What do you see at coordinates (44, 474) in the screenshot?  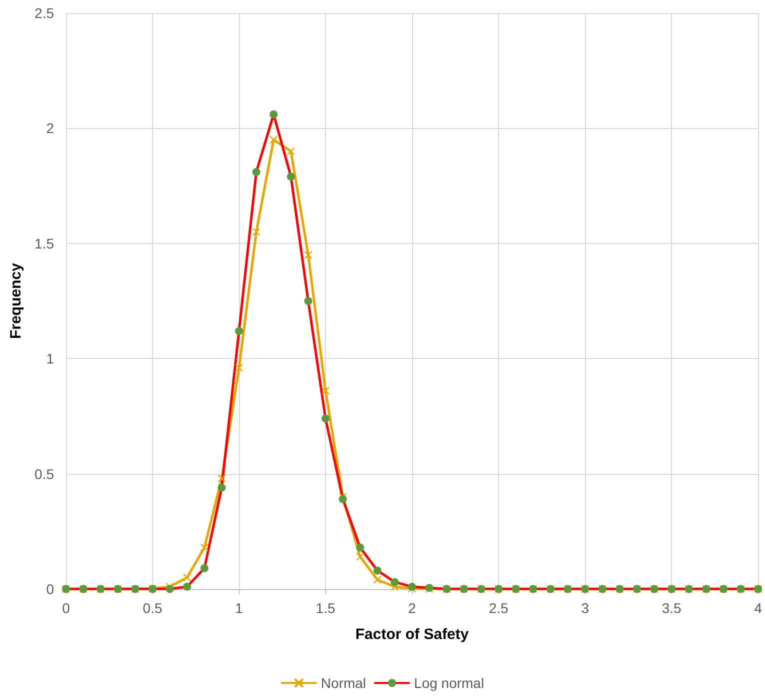 I see `y-tick-label: 0.5` at bounding box center [44, 474].